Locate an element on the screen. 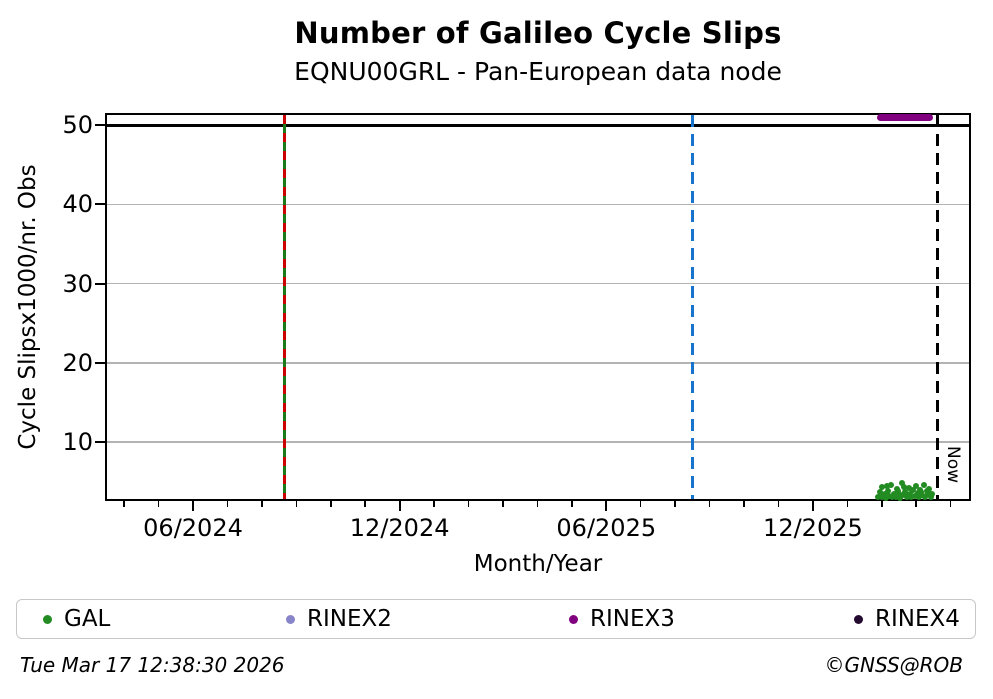 The image size is (993, 699). series-rinex3-band is located at coordinates (905, 118).